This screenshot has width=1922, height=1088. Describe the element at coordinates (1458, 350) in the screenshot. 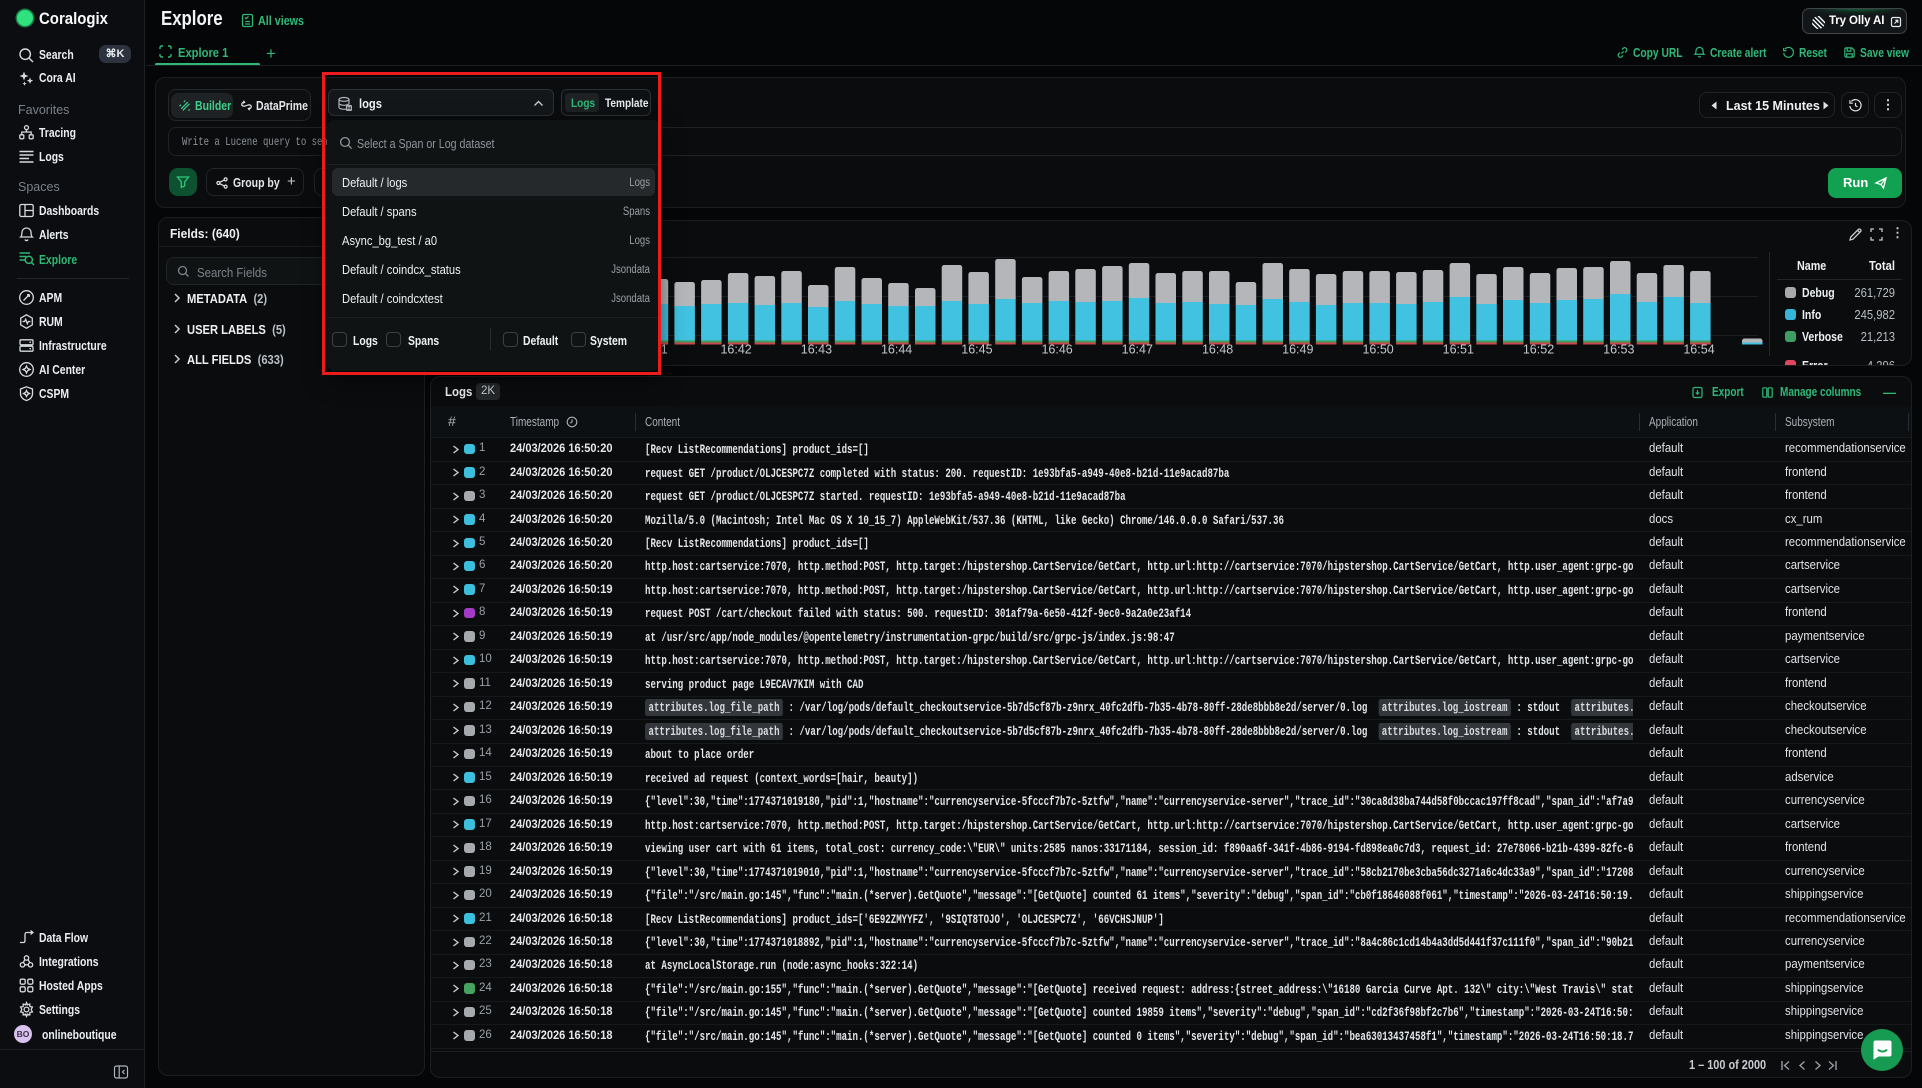

I see `svg-text: 16:51` at that location.